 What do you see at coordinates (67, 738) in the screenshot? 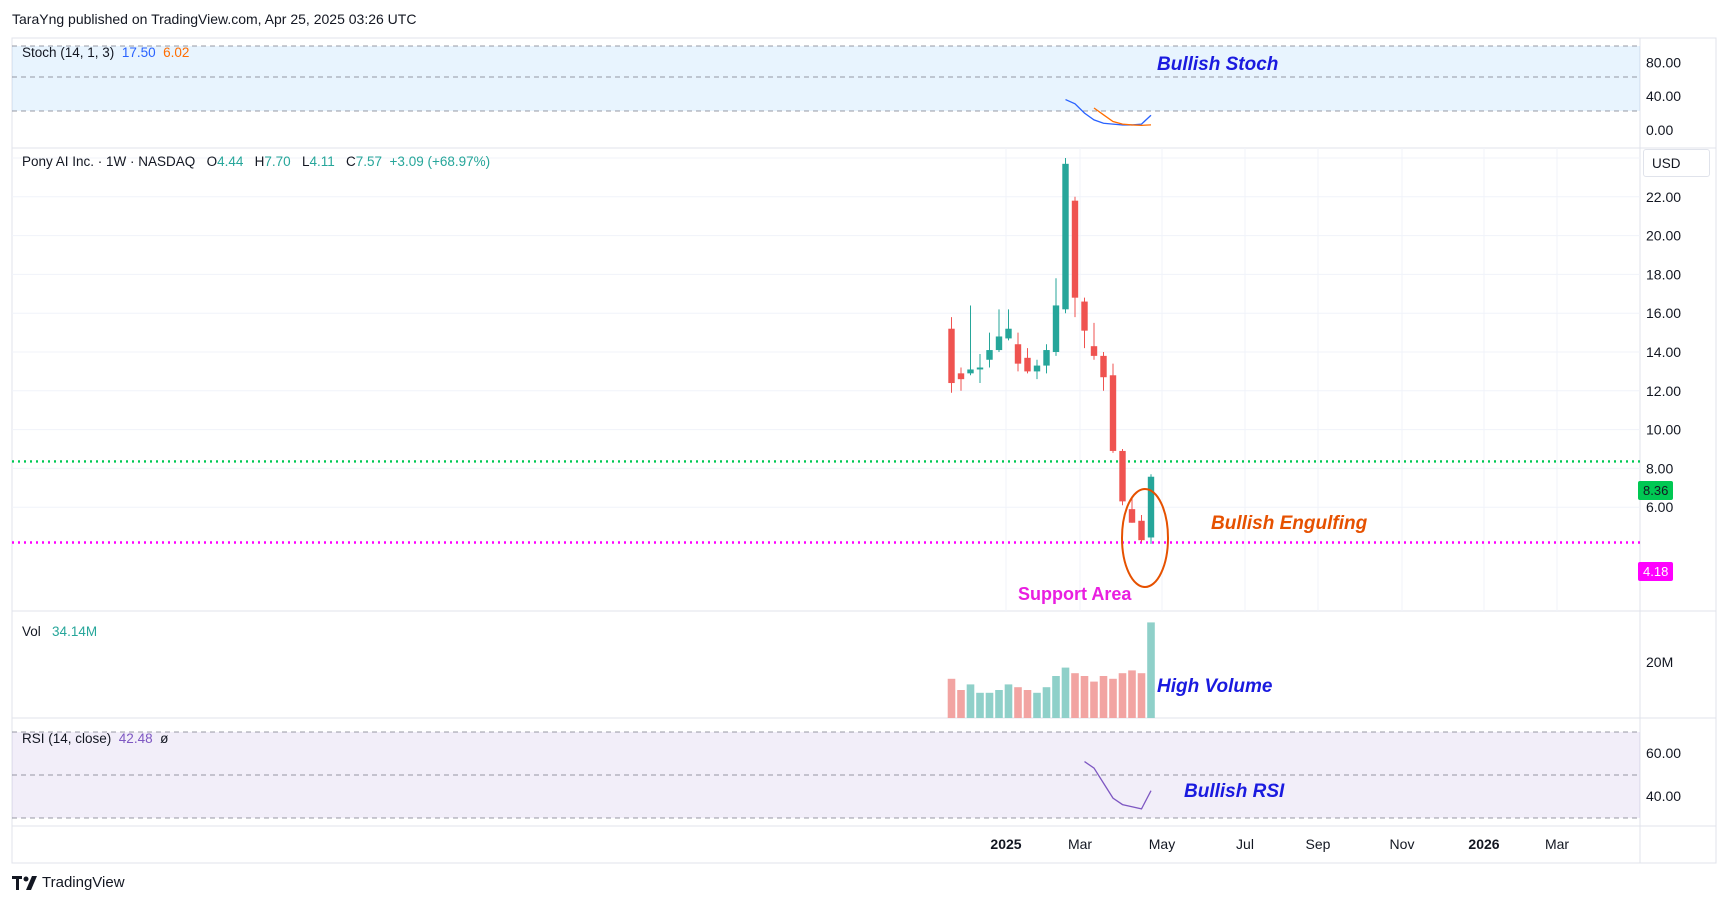
I see `rsi-name: RSI (14, close)` at bounding box center [67, 738].